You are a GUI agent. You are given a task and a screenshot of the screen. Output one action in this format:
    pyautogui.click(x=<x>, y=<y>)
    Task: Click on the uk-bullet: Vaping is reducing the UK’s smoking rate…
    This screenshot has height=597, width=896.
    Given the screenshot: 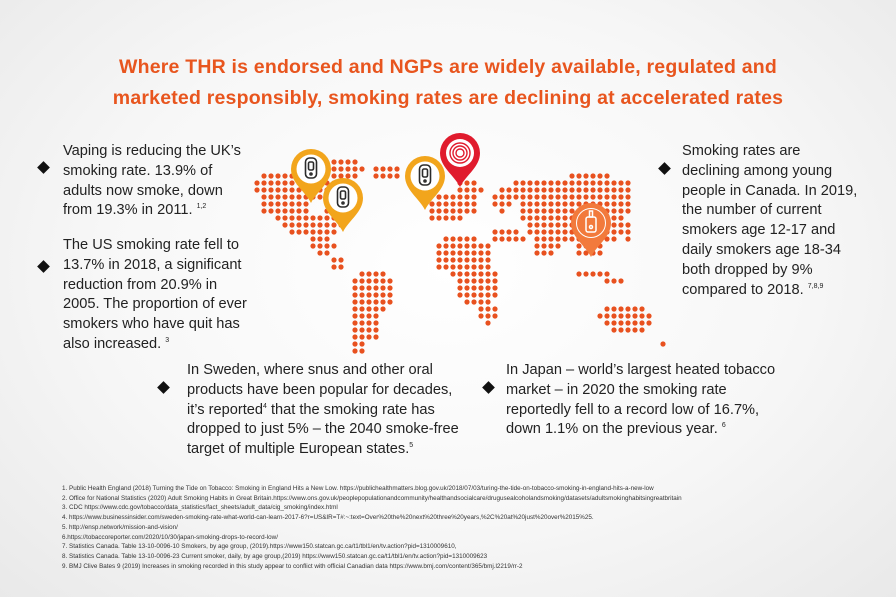 What is the action you would take?
    pyautogui.click(x=170, y=181)
    